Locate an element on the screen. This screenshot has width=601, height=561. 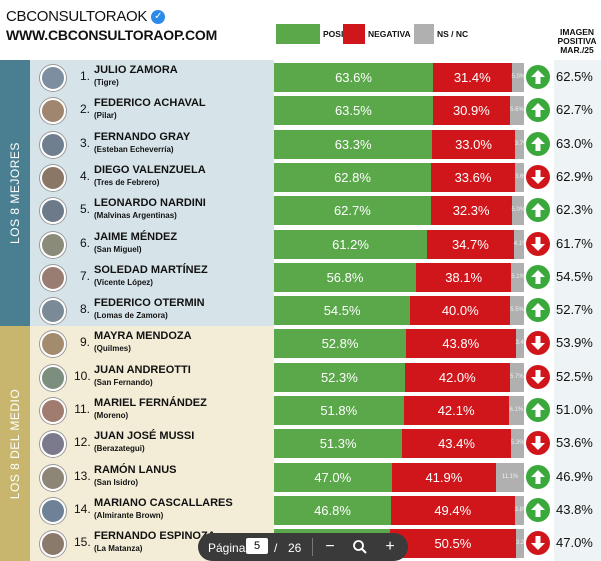
bar-positiva: 62.8% is located at coordinates (352, 177).